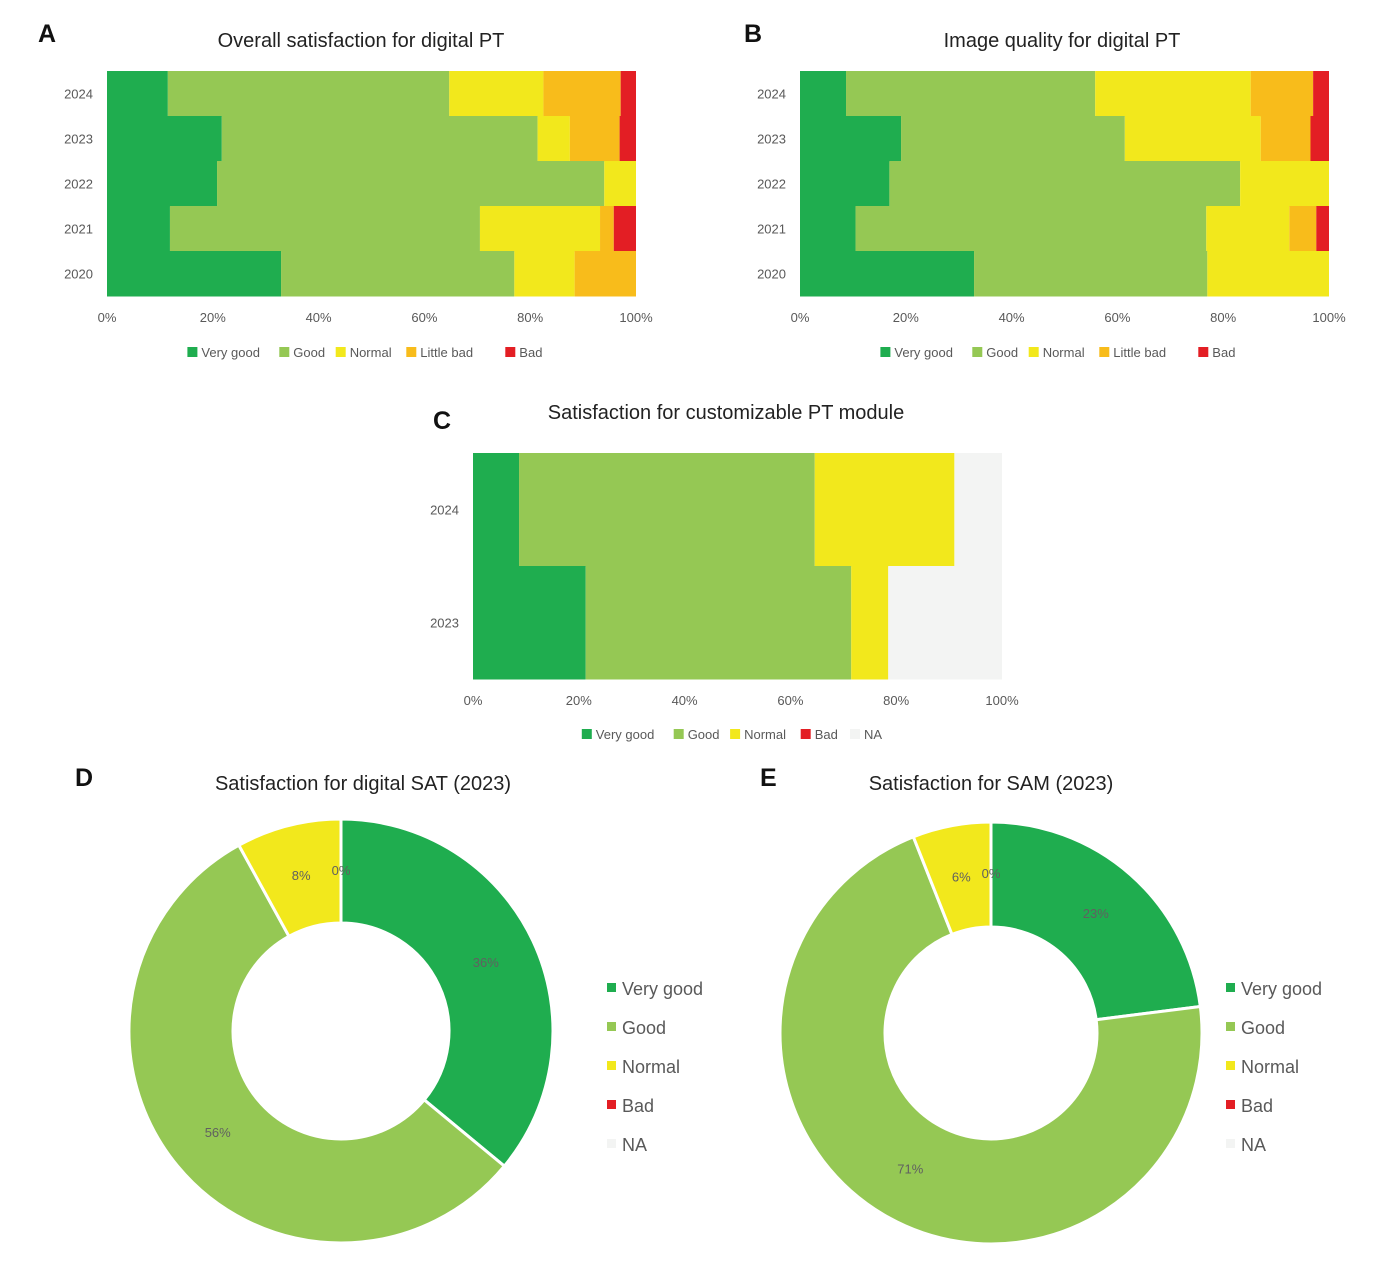 Image resolution: width=1383 pixels, height=1272 pixels. I want to click on panel-label-e: E, so click(768, 778).